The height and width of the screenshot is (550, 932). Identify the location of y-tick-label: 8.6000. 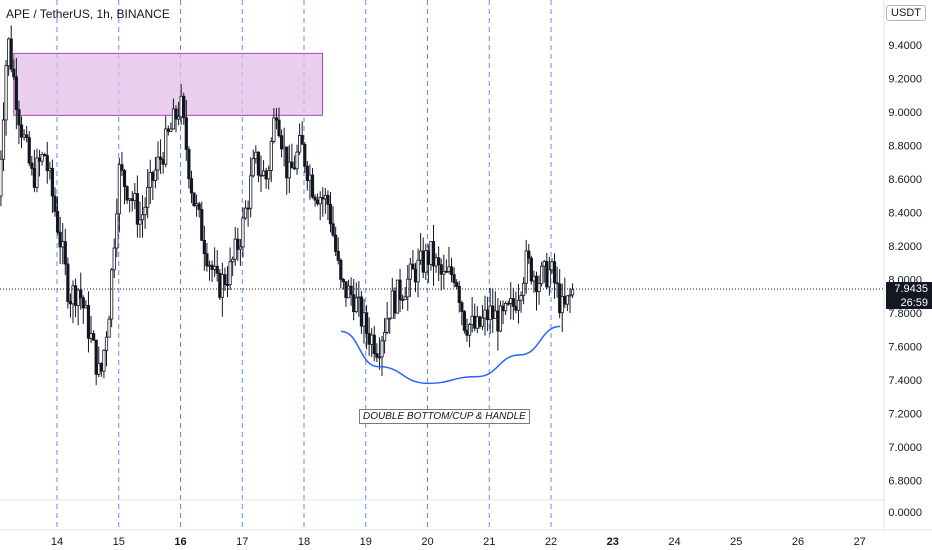
(905, 180).